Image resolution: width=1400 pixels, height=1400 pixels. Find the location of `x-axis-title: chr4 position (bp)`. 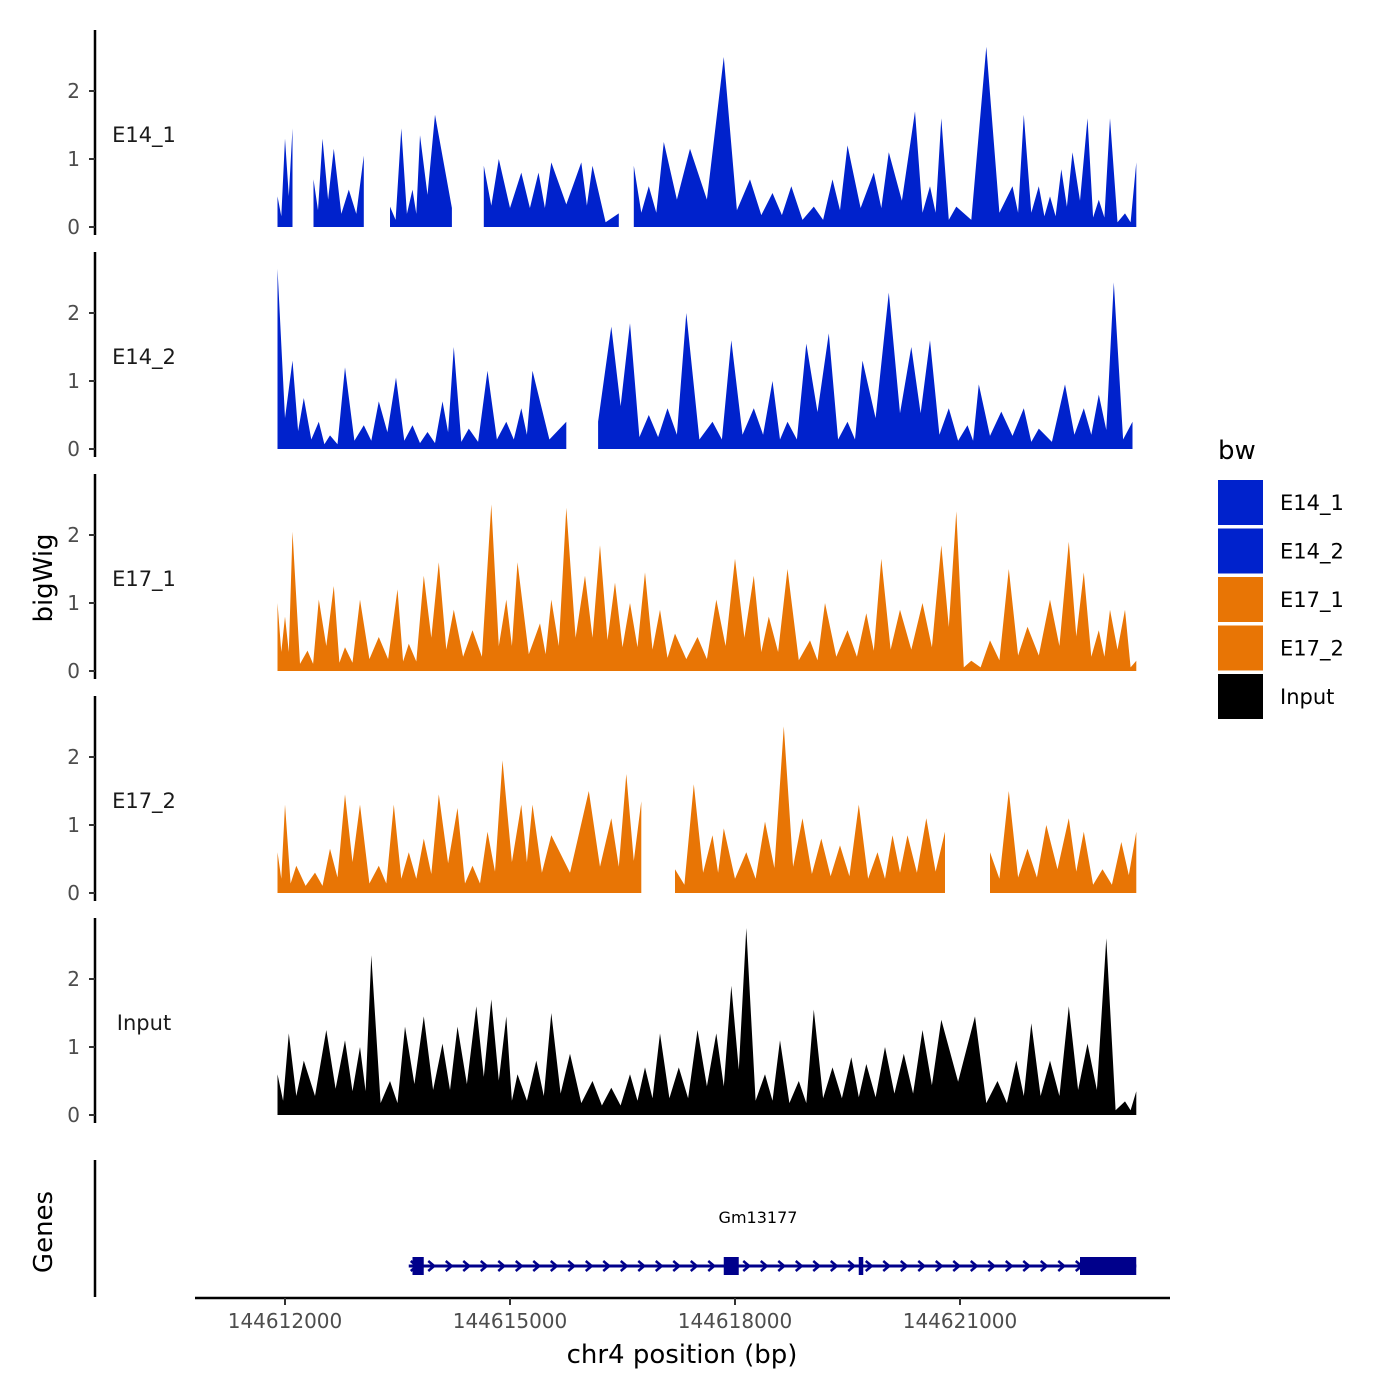

x-axis-title: chr4 position (bp) is located at coordinates (682, 1355).